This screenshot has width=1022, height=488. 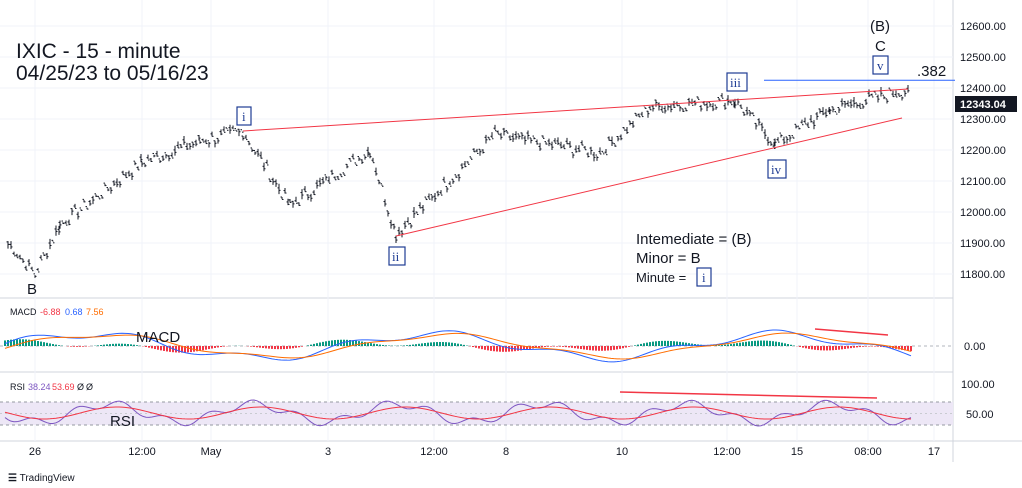 I want to click on time-tick-label: 15, so click(x=797, y=452).